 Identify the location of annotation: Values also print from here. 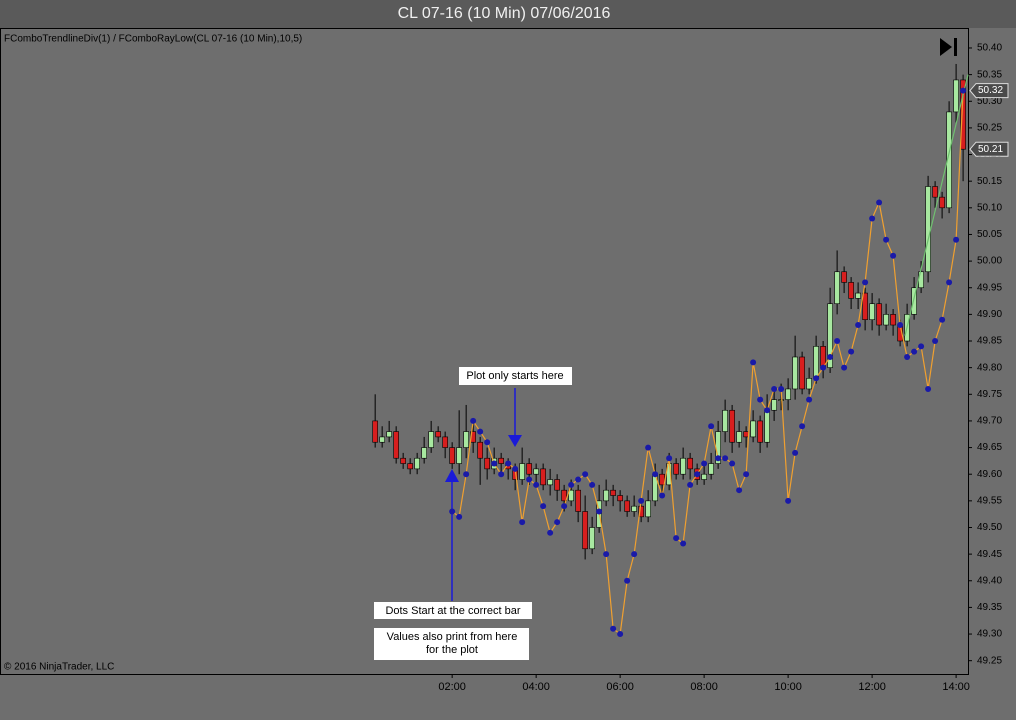
(452, 637).